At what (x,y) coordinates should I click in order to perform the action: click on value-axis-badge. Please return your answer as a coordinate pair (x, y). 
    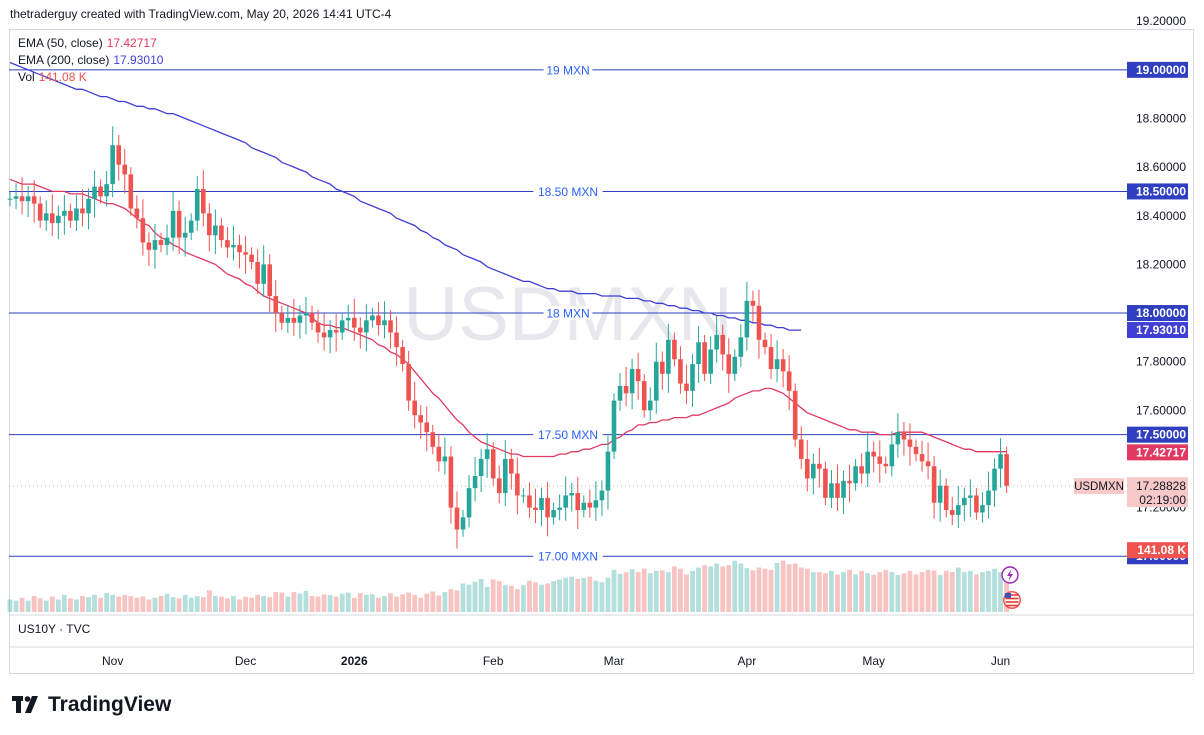
    Looking at the image, I should click on (1157, 550).